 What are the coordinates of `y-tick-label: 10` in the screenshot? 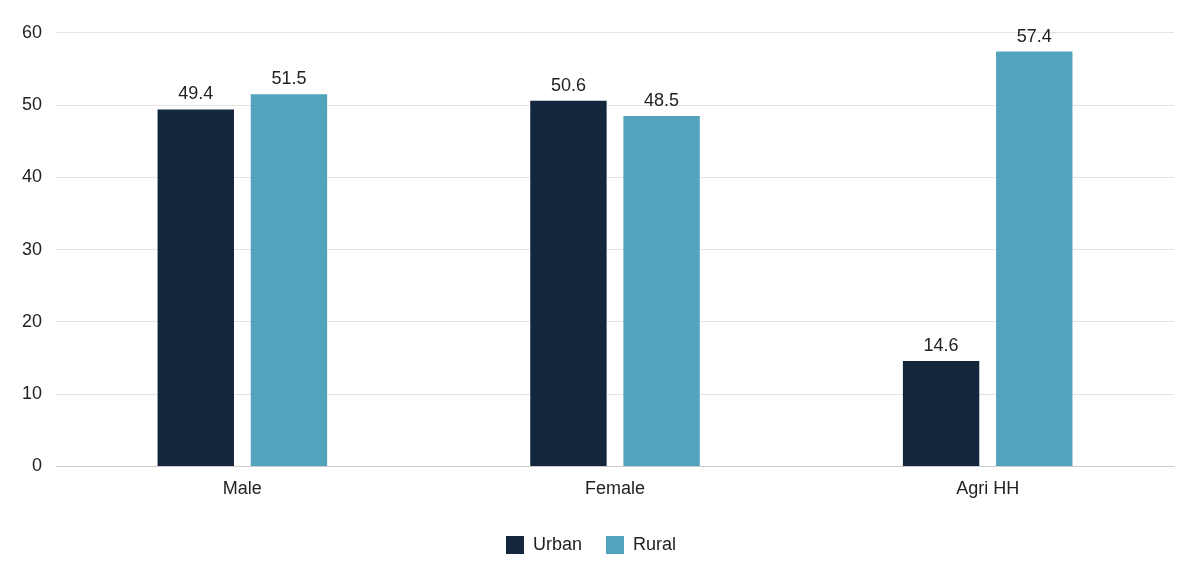 It's located at (32, 393).